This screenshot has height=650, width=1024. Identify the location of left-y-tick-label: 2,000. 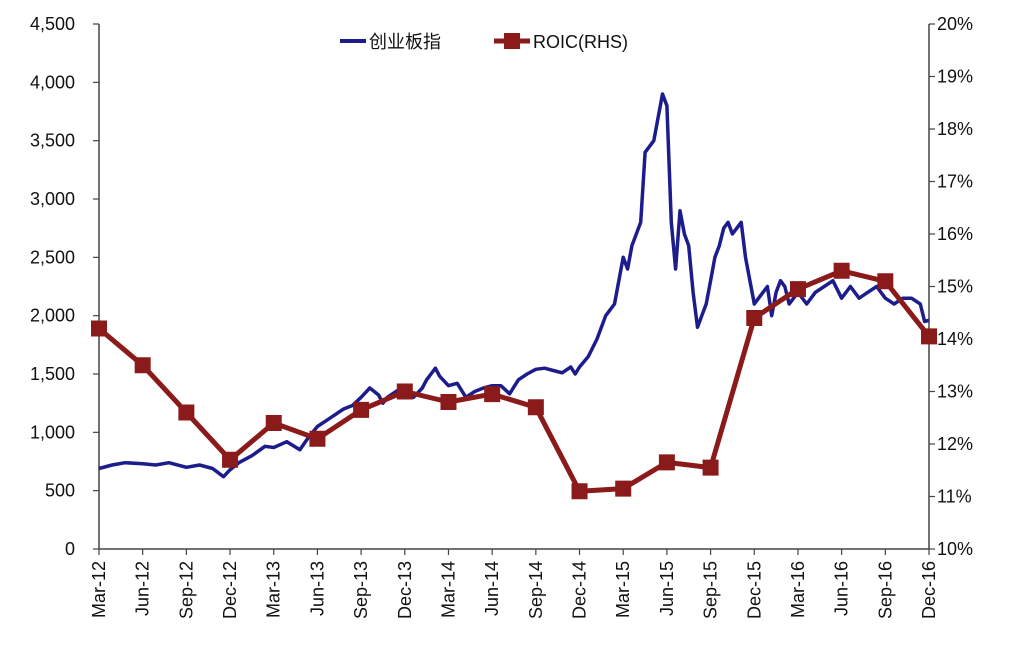
(52, 316).